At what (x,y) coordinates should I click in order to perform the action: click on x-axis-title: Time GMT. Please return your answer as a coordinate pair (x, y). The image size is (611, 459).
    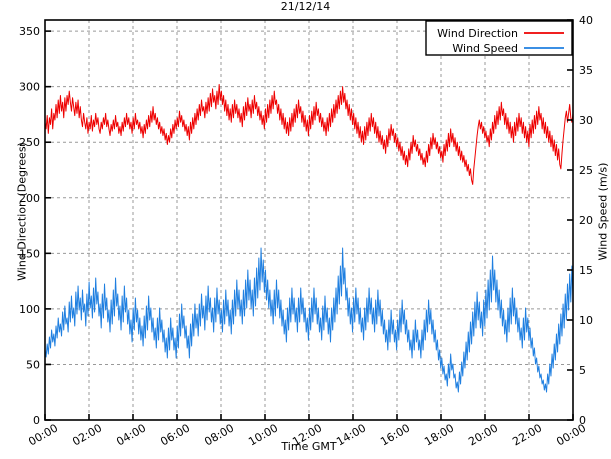
    Looking at the image, I should click on (309, 446).